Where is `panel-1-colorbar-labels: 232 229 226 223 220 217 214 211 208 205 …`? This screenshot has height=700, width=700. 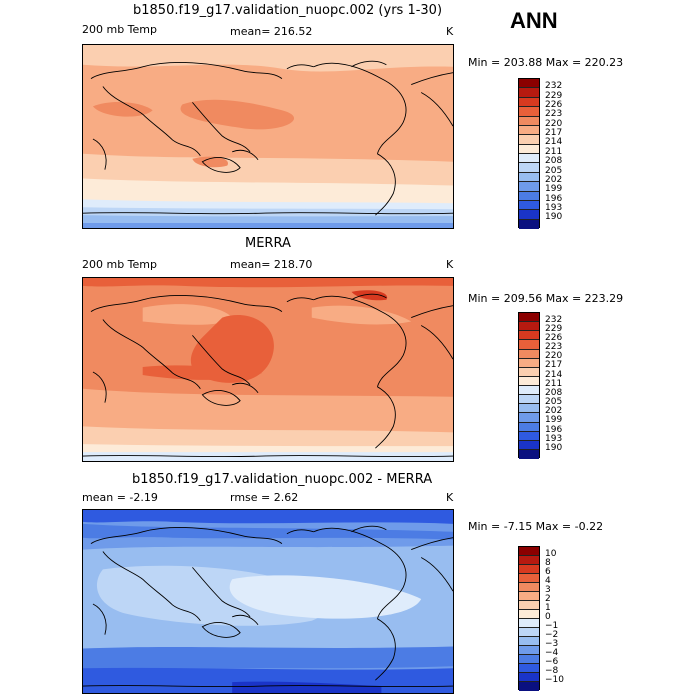 panel-1-colorbar-labels: 232 229 226 223 220 217 214 211 208 205 … is located at coordinates (560, 153).